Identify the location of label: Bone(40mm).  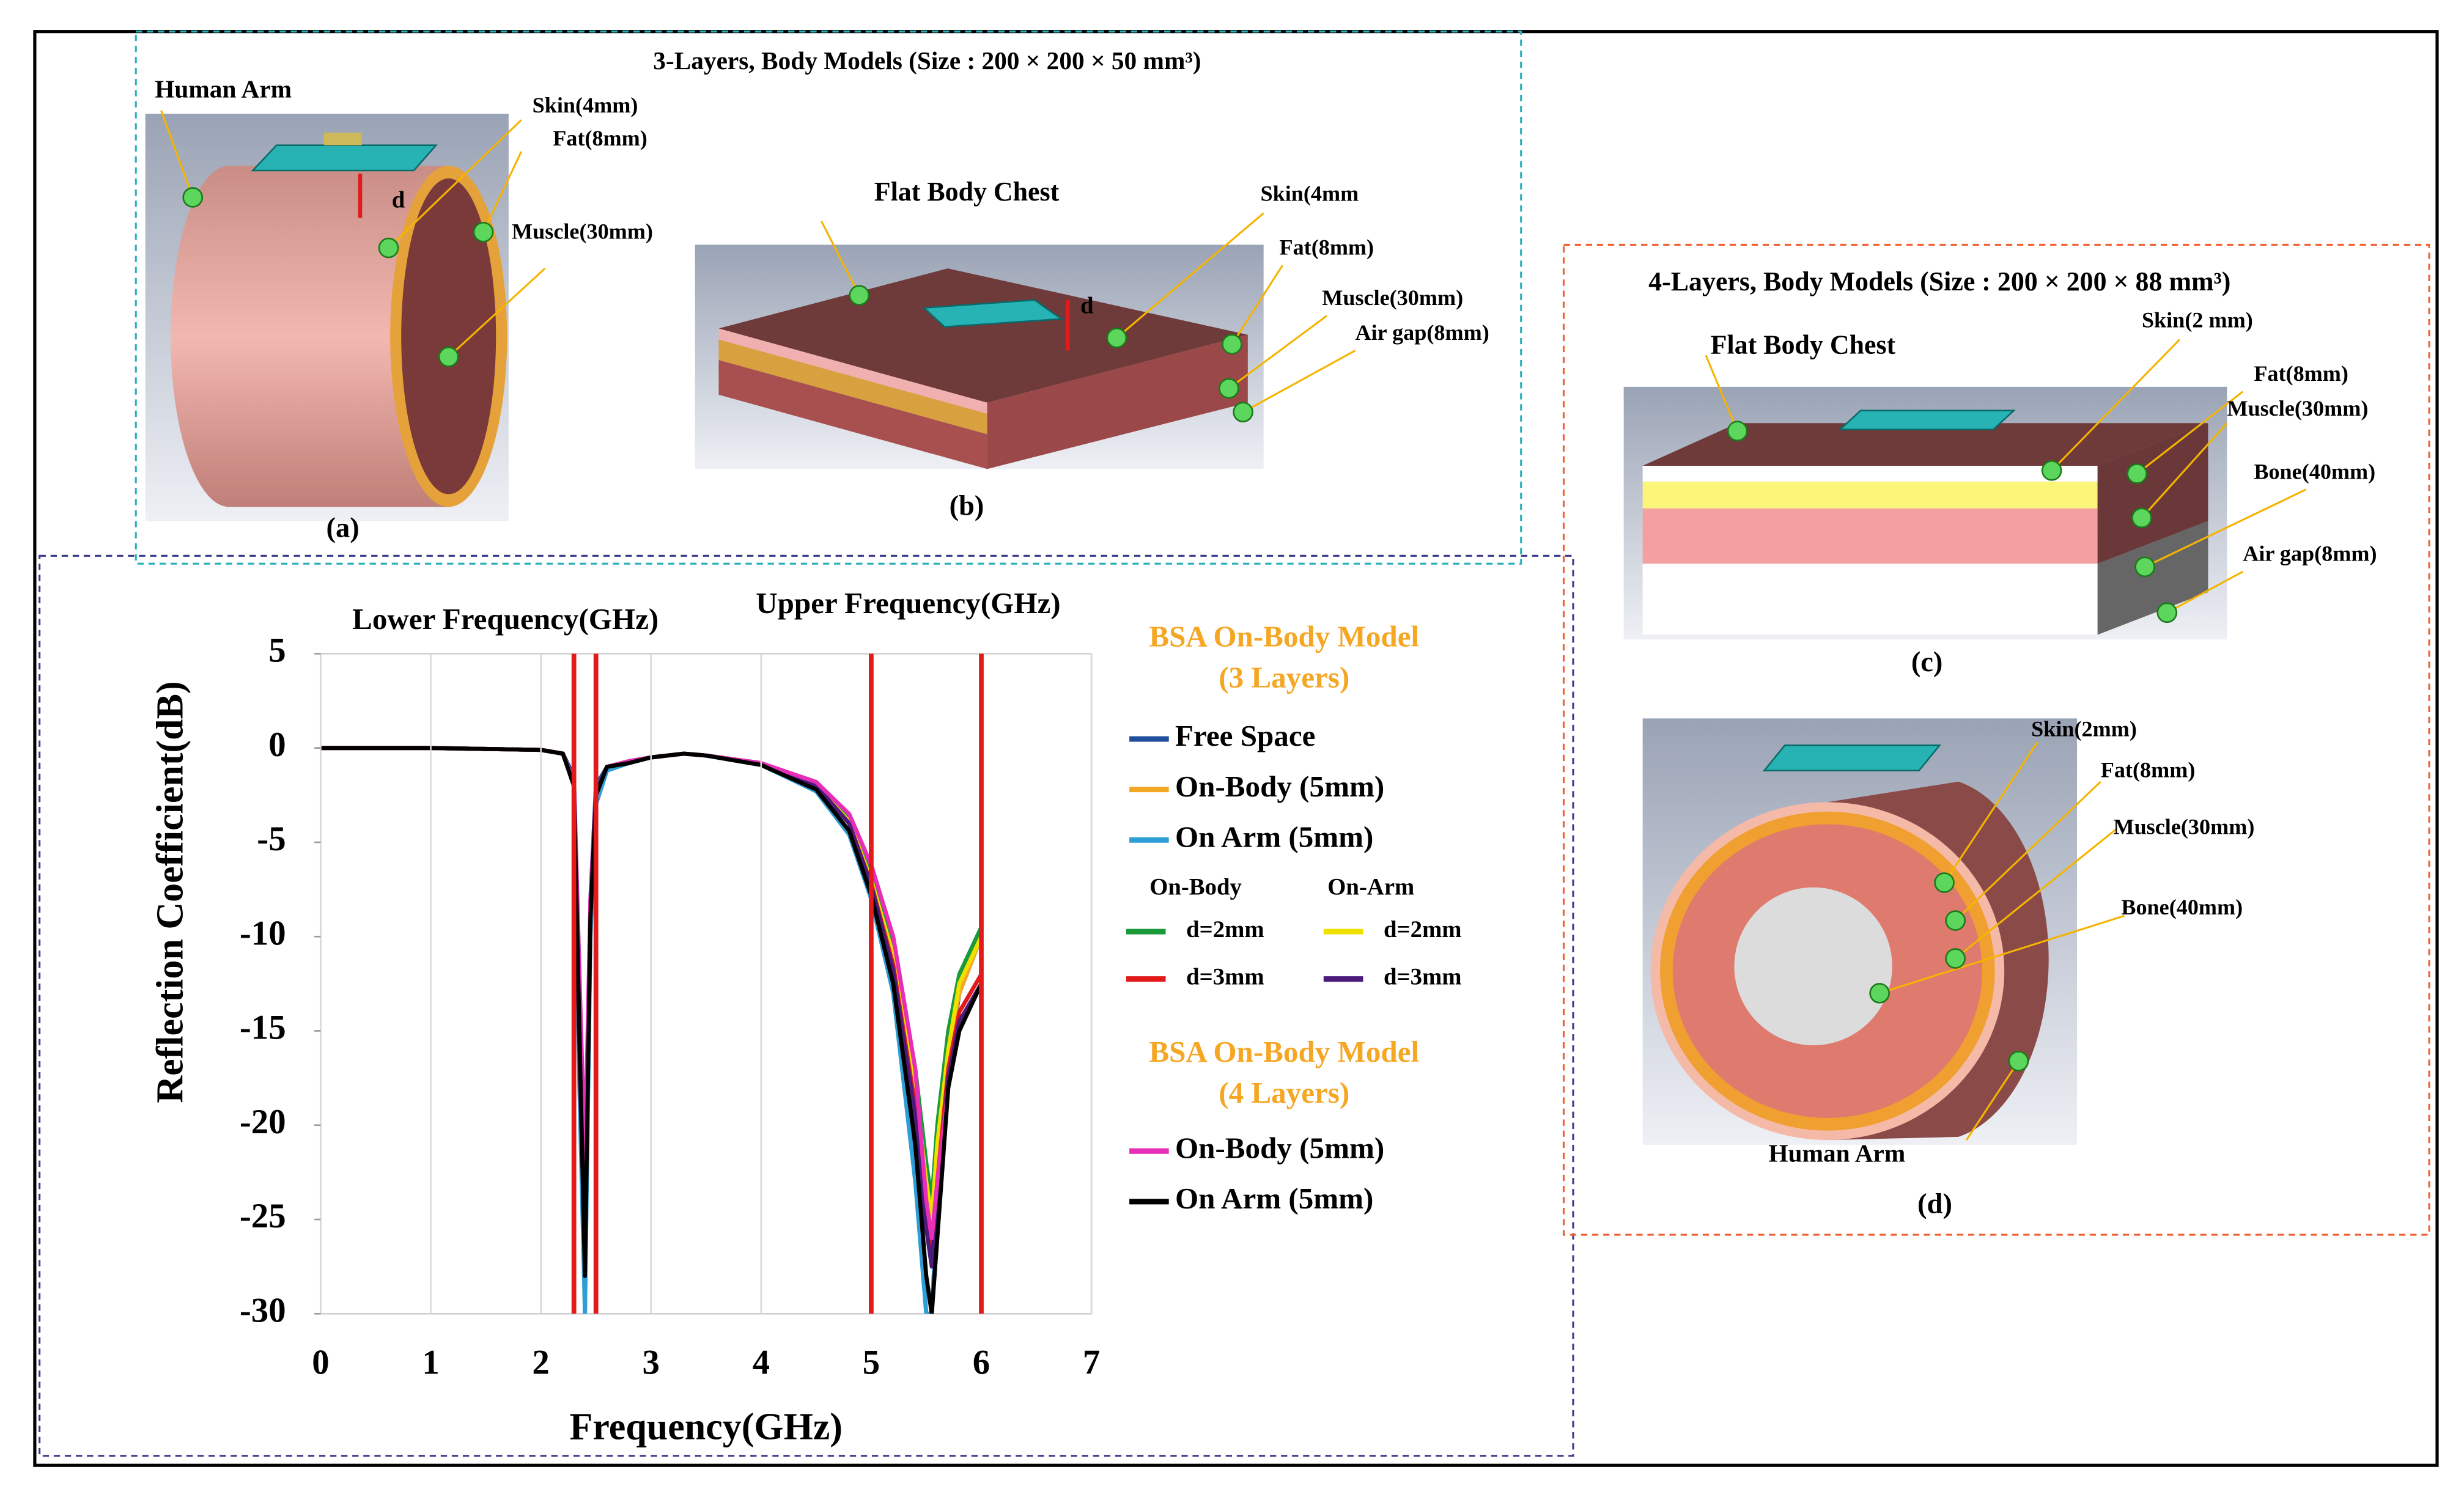
(2182, 907).